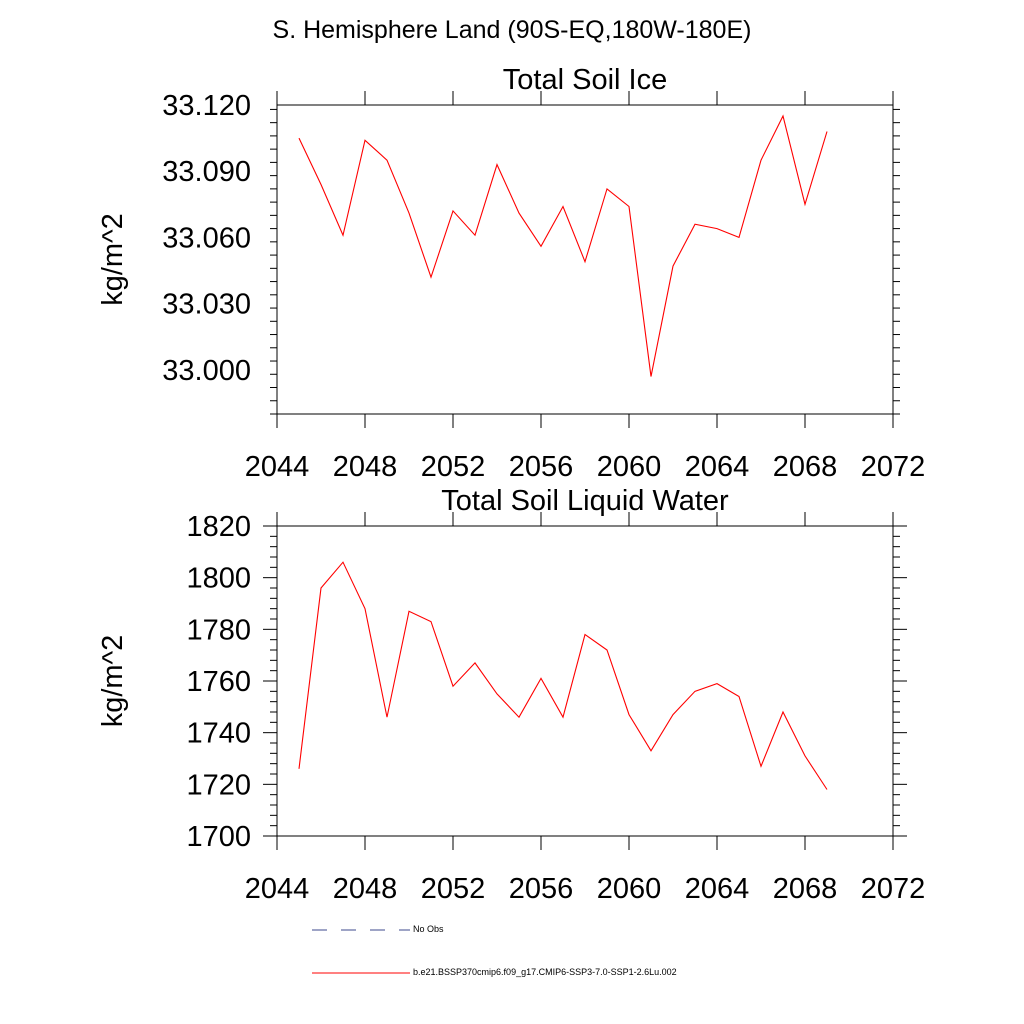  What do you see at coordinates (206, 106) in the screenshot?
I see `y-tick-label: 33.120` at bounding box center [206, 106].